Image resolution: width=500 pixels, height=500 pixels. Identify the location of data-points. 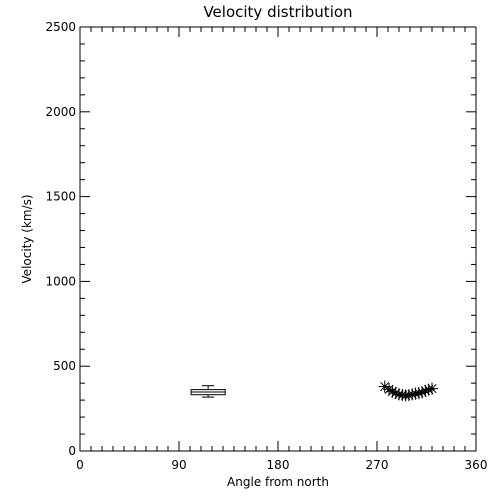
(408, 391).